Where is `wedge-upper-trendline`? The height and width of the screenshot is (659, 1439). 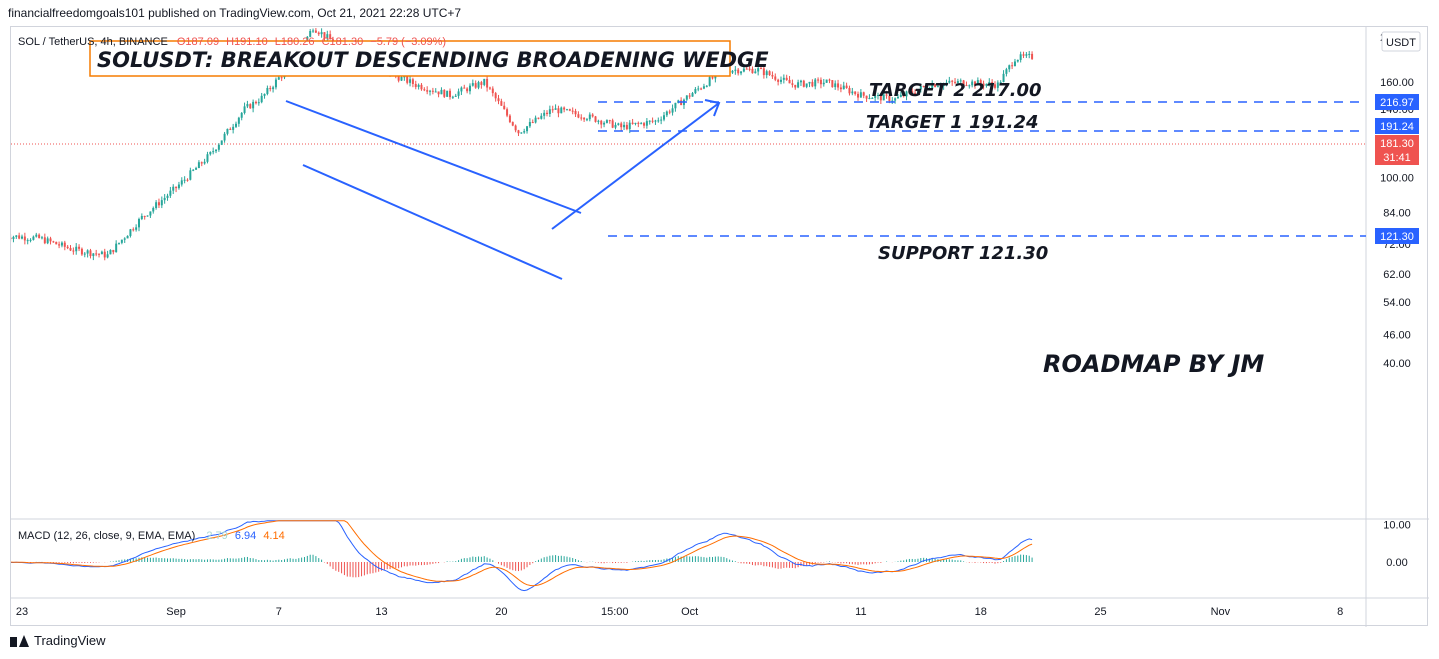 wedge-upper-trendline is located at coordinates (433, 157).